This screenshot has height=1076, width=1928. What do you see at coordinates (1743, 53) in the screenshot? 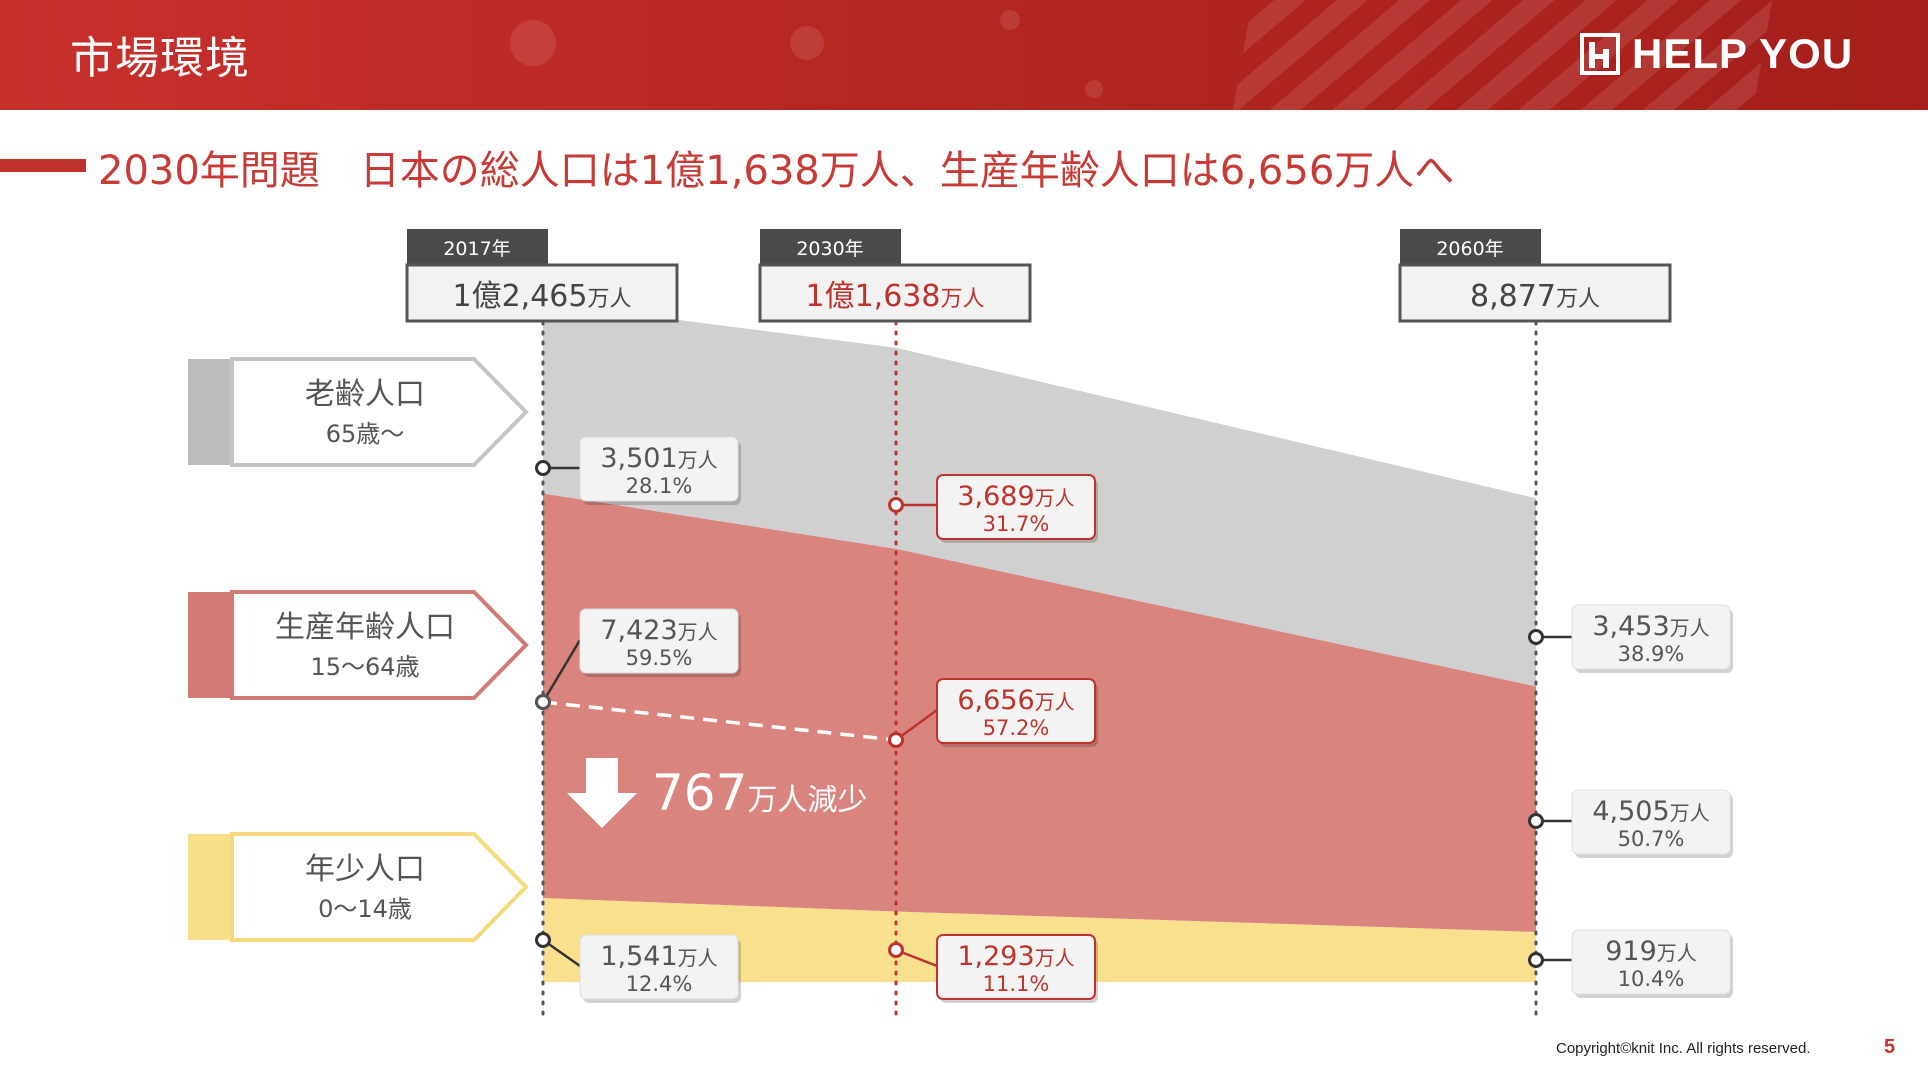
I see `logo-text: HELP YOU` at bounding box center [1743, 53].